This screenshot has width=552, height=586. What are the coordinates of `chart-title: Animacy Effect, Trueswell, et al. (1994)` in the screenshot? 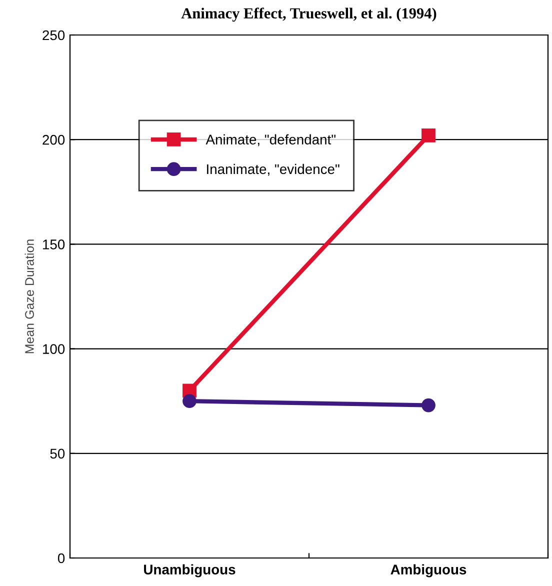 It's located at (308, 15).